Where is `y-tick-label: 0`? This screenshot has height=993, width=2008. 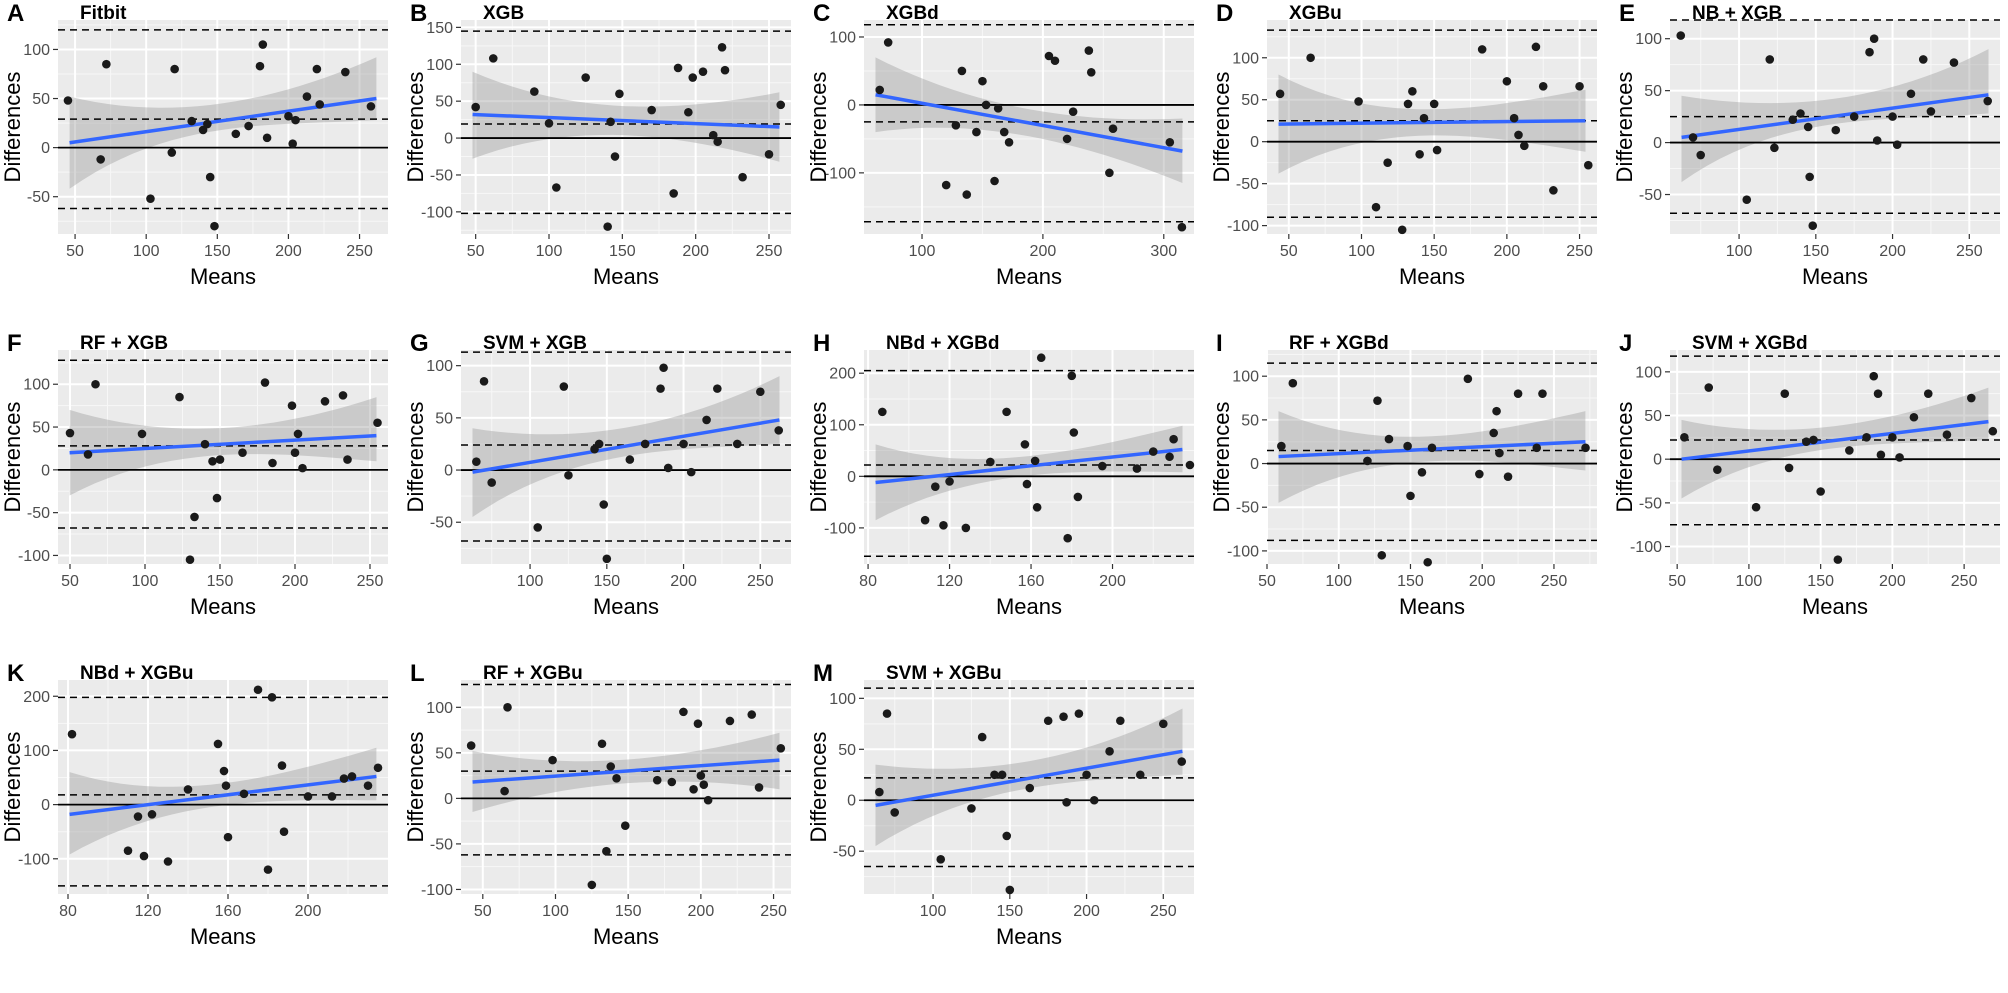
y-tick-label: 0 is located at coordinates (851, 801).